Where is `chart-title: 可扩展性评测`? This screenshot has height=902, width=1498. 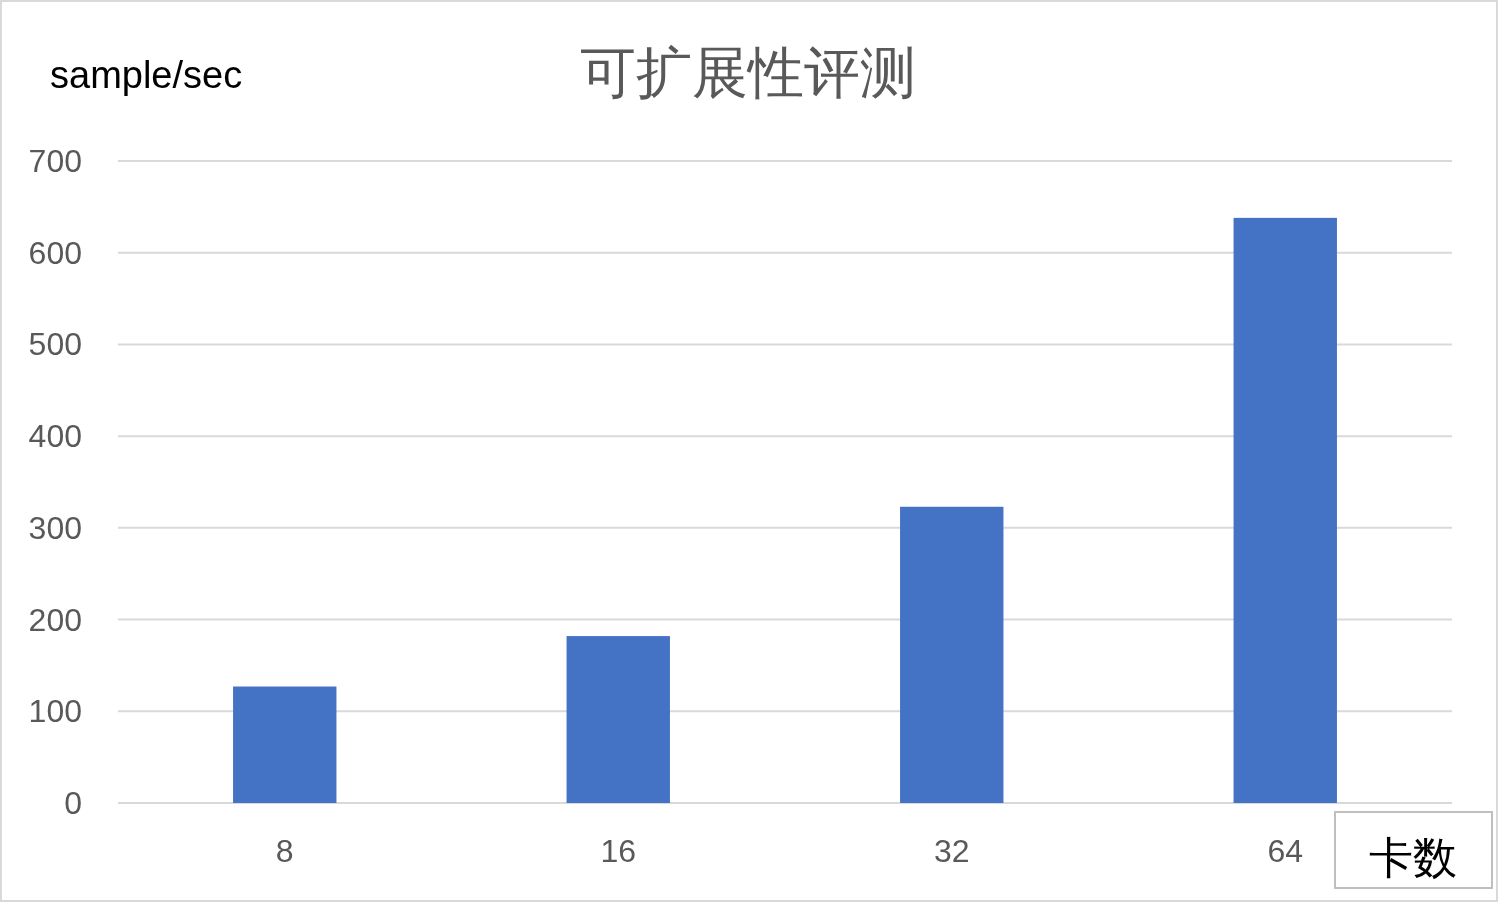 chart-title: 可扩展性评测 is located at coordinates (748, 72).